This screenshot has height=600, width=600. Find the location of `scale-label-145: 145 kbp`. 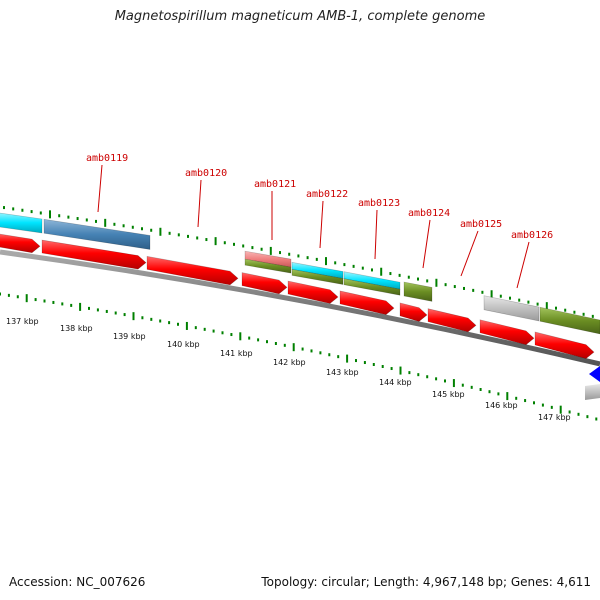

scale-label-145: 145 kbp is located at coordinates (448, 394).